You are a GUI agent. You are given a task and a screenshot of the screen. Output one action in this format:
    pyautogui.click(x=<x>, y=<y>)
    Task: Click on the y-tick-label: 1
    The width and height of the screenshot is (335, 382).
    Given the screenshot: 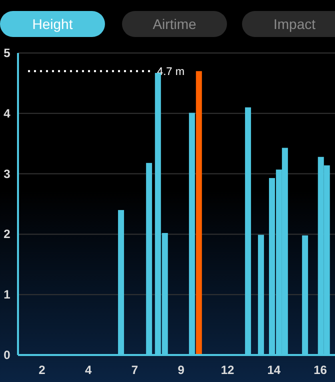 What is the action you would take?
    pyautogui.click(x=7, y=295)
    